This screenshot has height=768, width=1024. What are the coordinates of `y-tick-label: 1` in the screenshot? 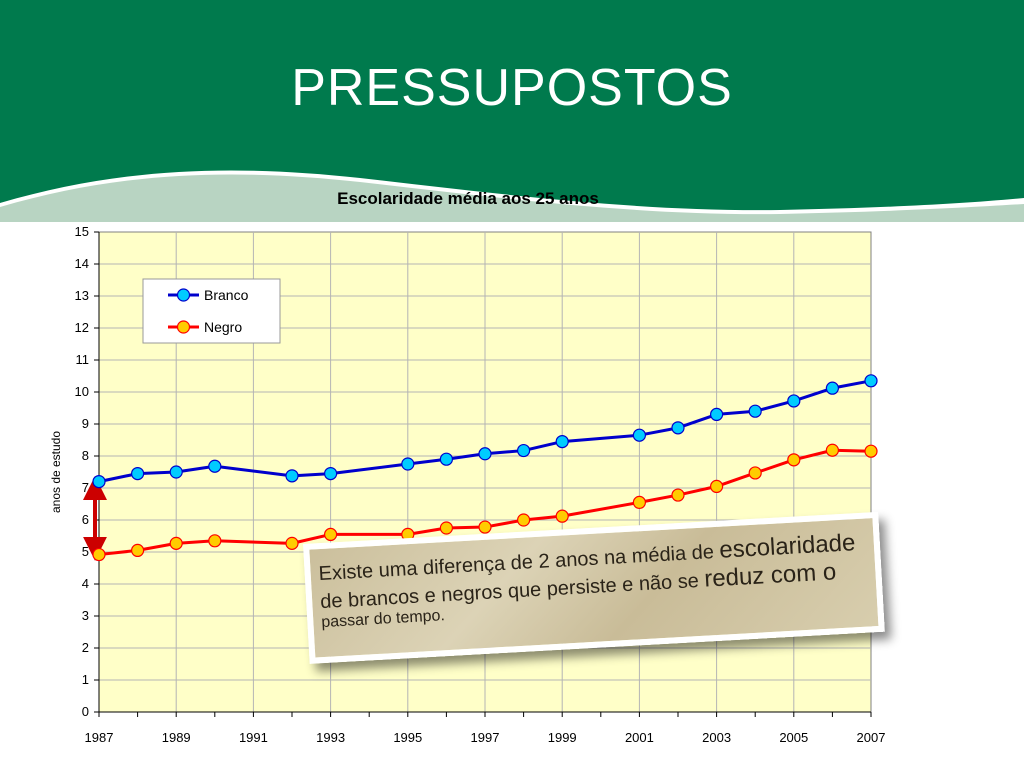 It's located at (85, 679).